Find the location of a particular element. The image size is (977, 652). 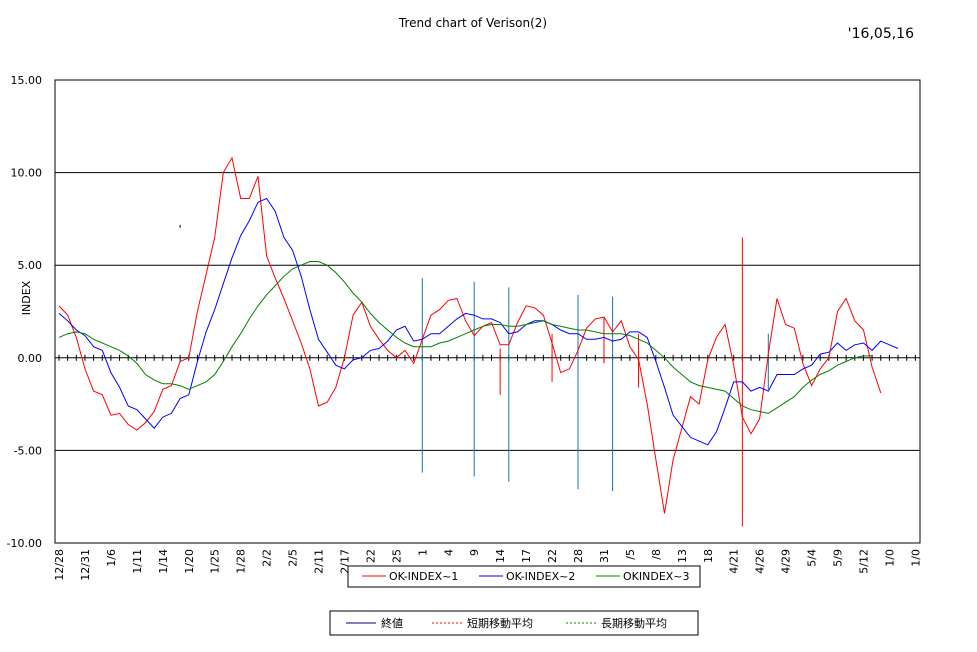

y-tick-label: -10.00 is located at coordinates (24, 543).